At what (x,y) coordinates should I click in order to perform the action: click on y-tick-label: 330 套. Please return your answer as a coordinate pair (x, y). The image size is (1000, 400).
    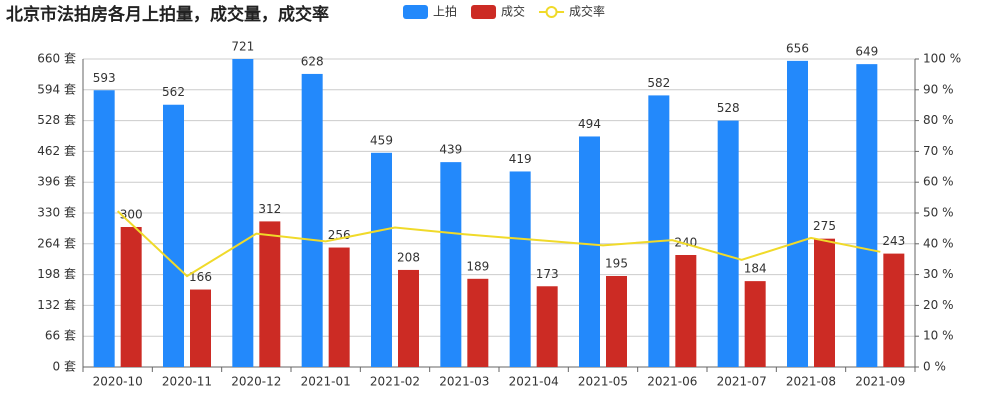
    Looking at the image, I should click on (56, 213).